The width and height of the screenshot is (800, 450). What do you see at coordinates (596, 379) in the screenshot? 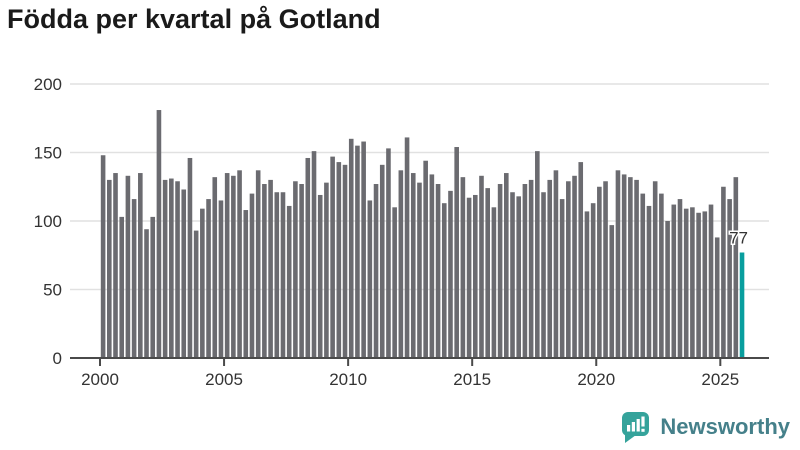
I see `x-tick-label: 2020` at bounding box center [596, 379].